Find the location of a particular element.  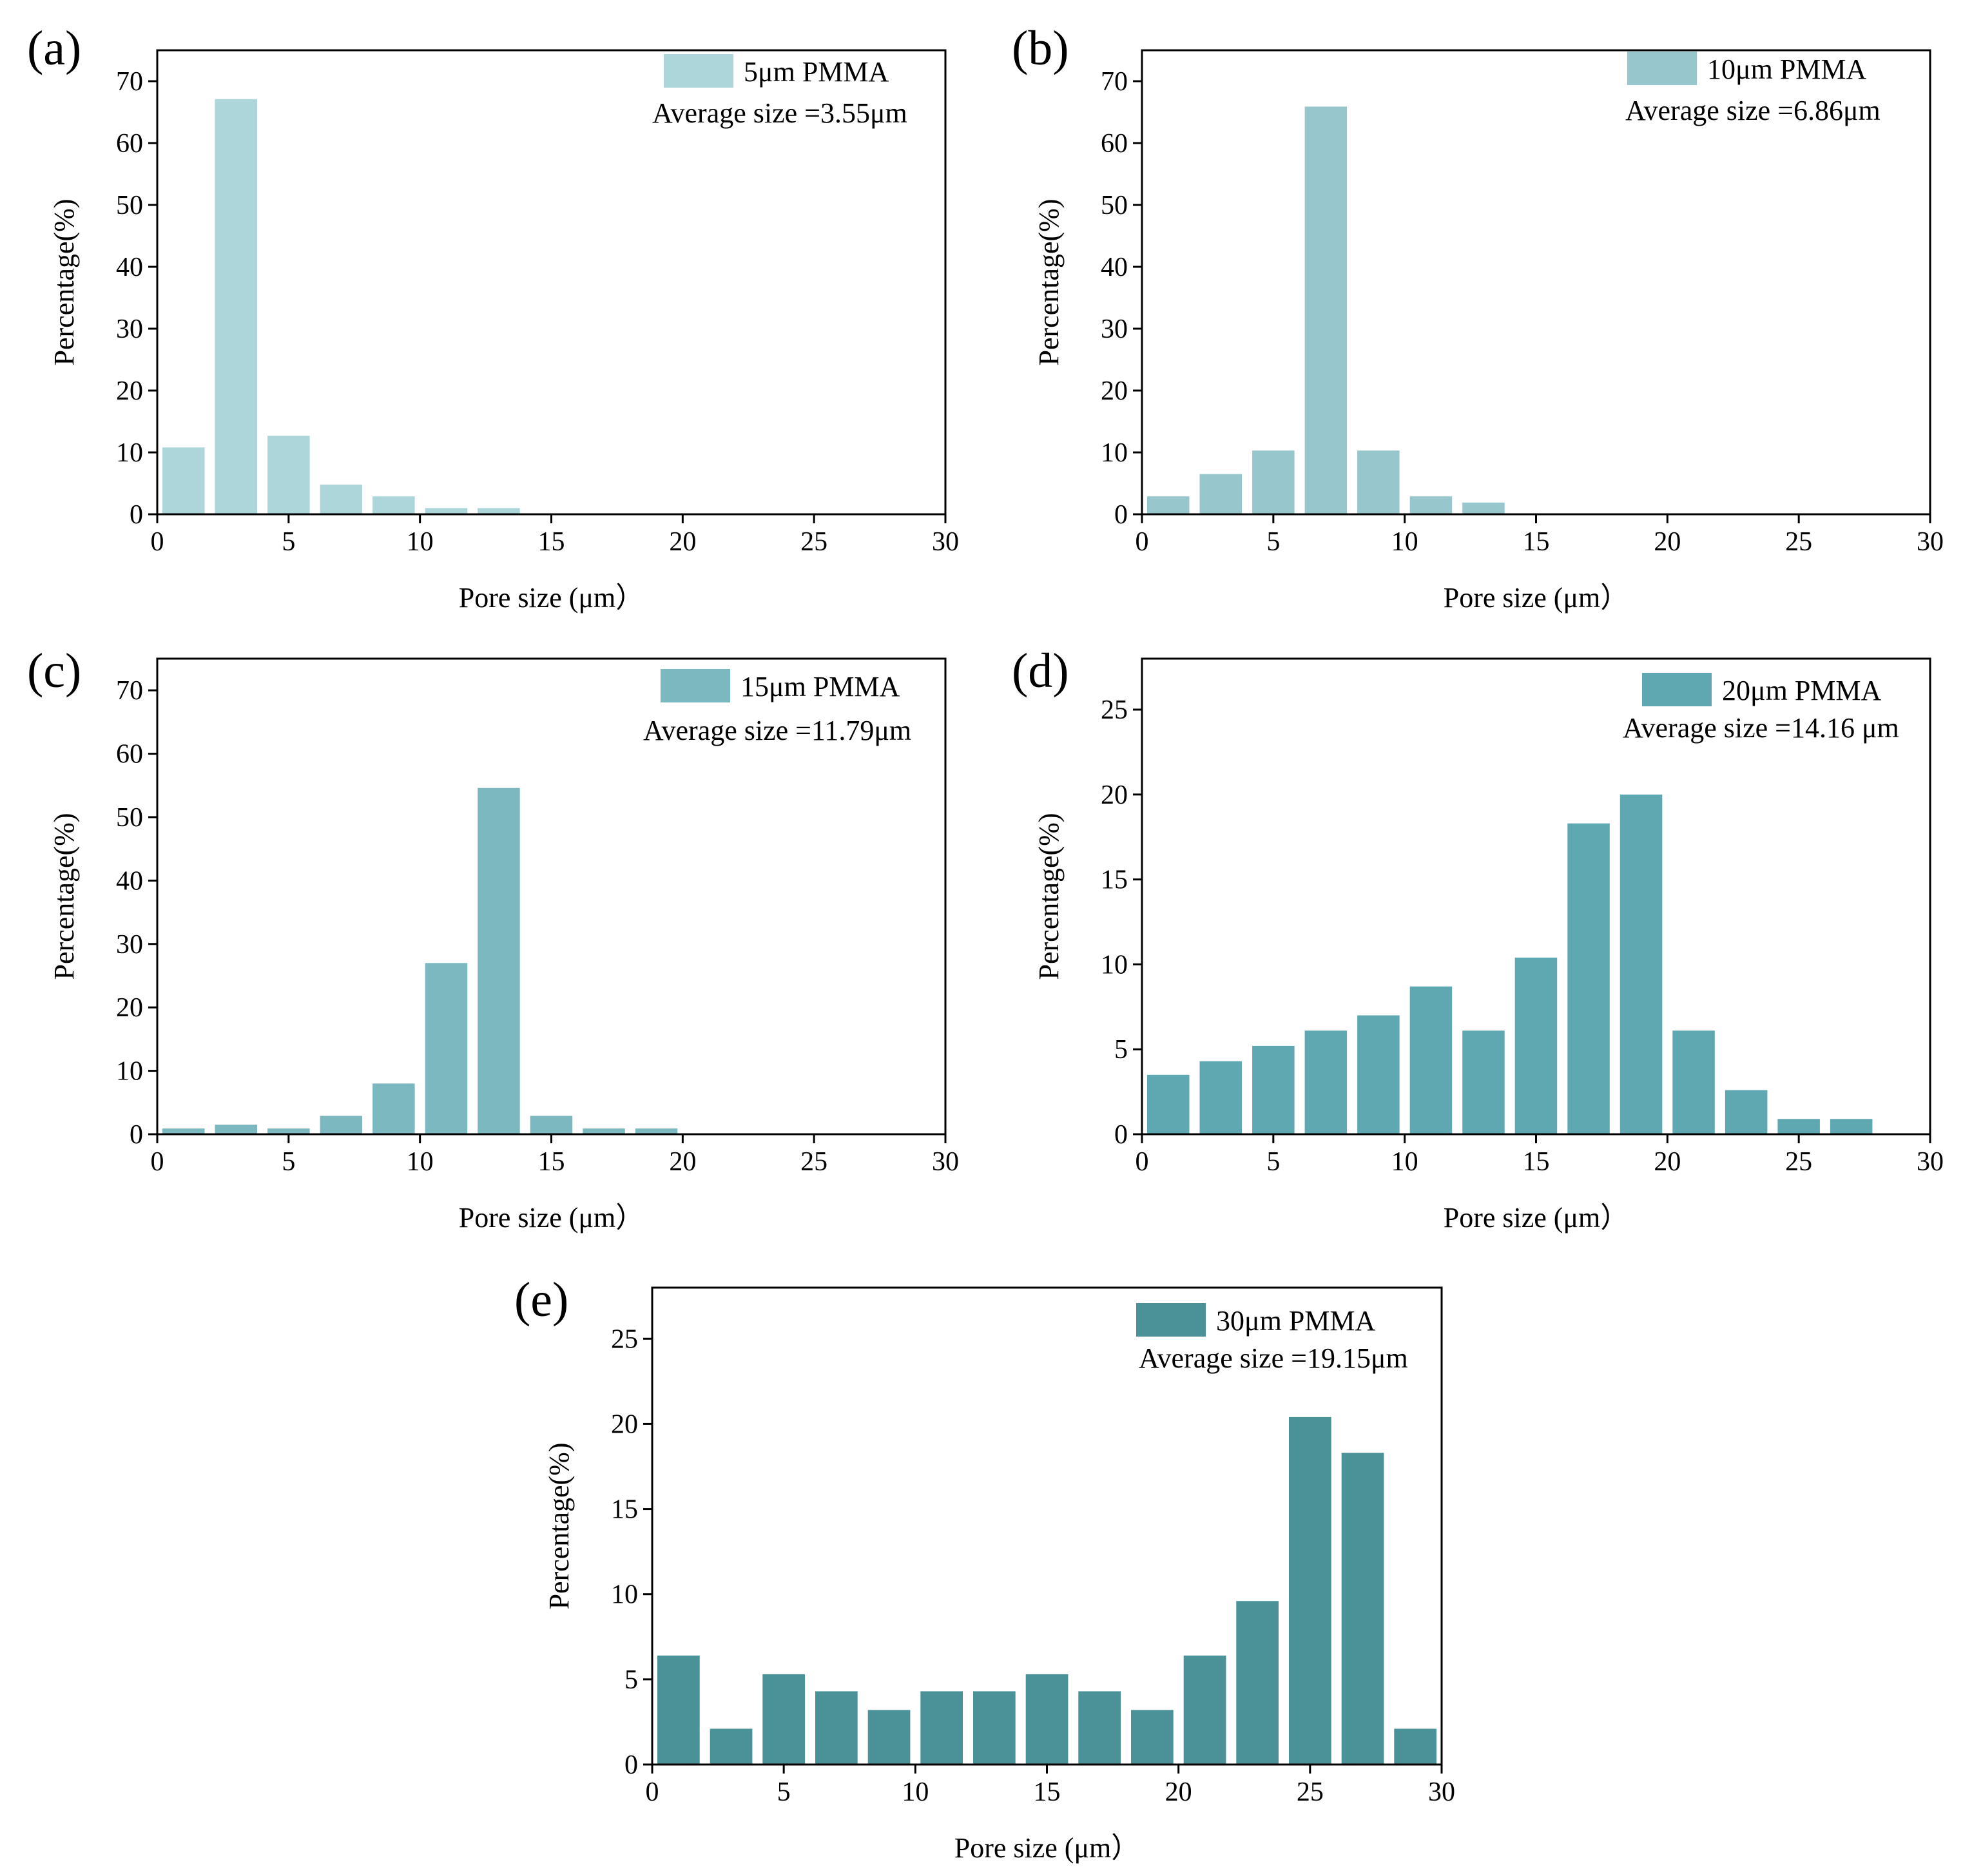

legend-label: 15μm PMMA is located at coordinates (820, 686).